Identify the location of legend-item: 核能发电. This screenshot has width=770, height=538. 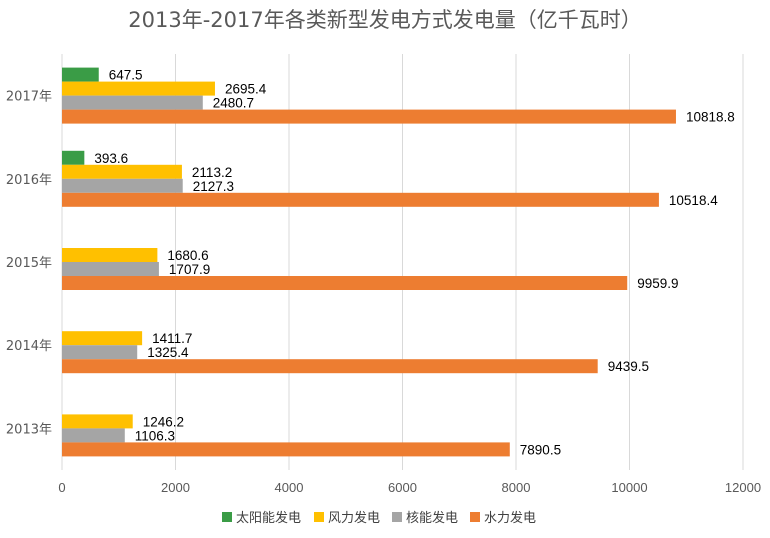
(425, 518).